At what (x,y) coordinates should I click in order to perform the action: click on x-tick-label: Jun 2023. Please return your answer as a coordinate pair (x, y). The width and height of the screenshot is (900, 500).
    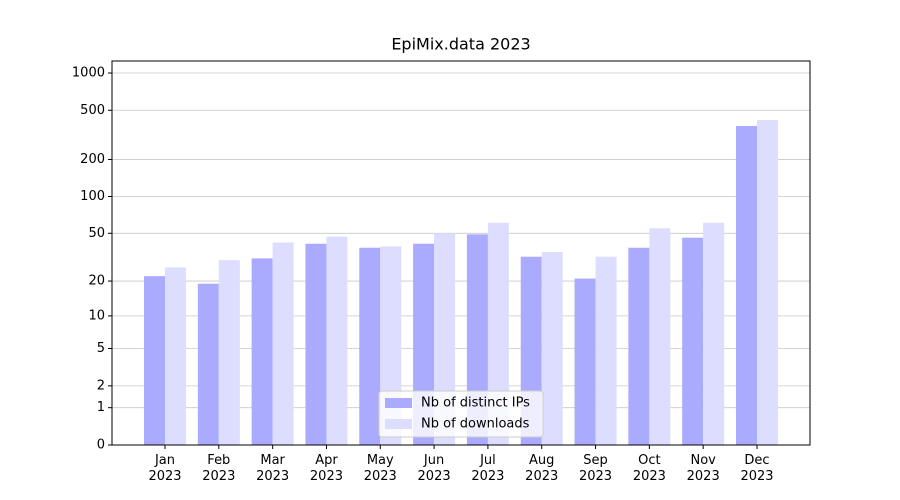
    Looking at the image, I should click on (434, 468).